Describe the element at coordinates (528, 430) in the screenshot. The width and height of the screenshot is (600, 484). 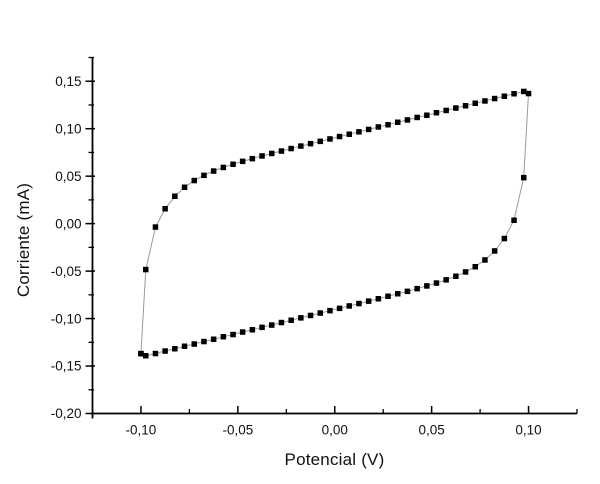
I see `x-tick-label: 0,10` at that location.